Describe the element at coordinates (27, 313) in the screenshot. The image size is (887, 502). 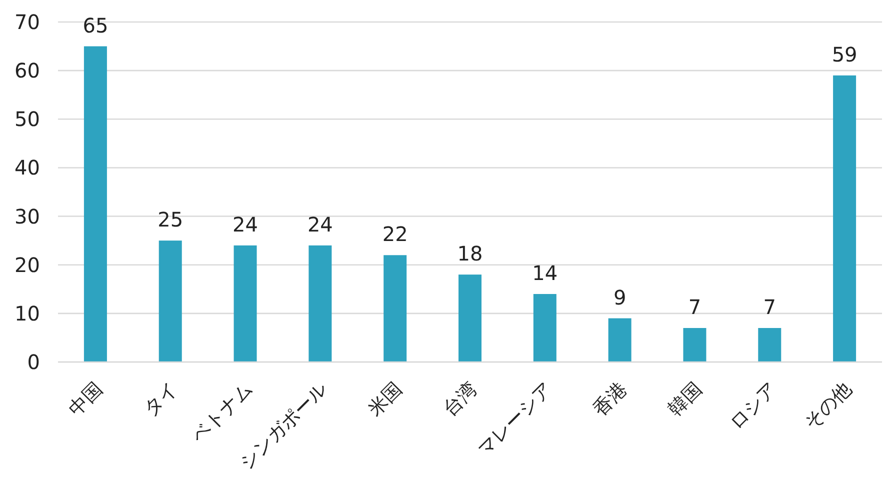
I see `y-tick-label: 10` at that location.